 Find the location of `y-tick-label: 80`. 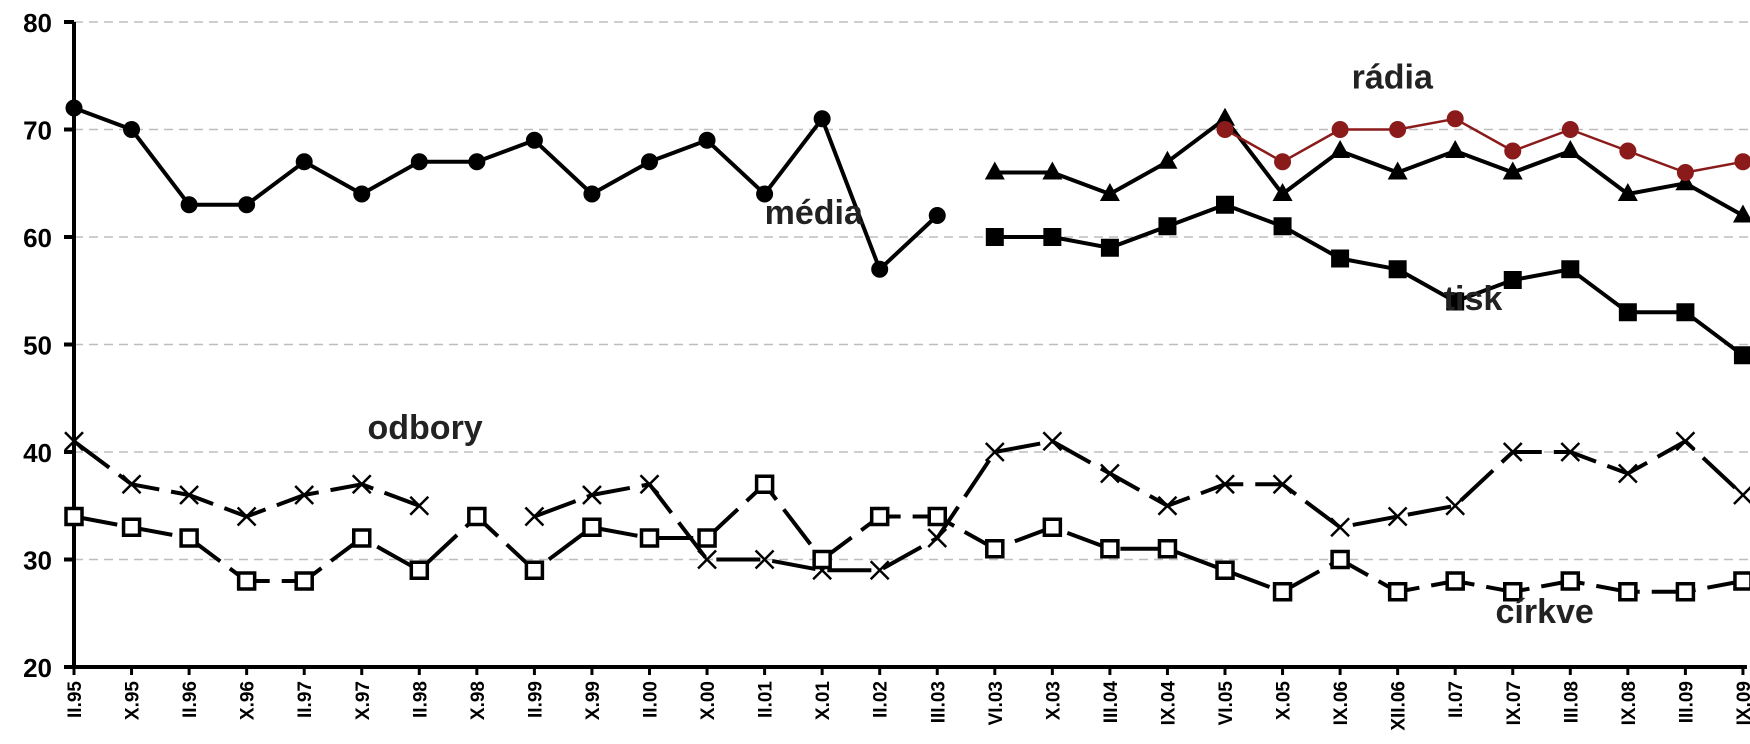

y-tick-label: 80 is located at coordinates (37, 23).